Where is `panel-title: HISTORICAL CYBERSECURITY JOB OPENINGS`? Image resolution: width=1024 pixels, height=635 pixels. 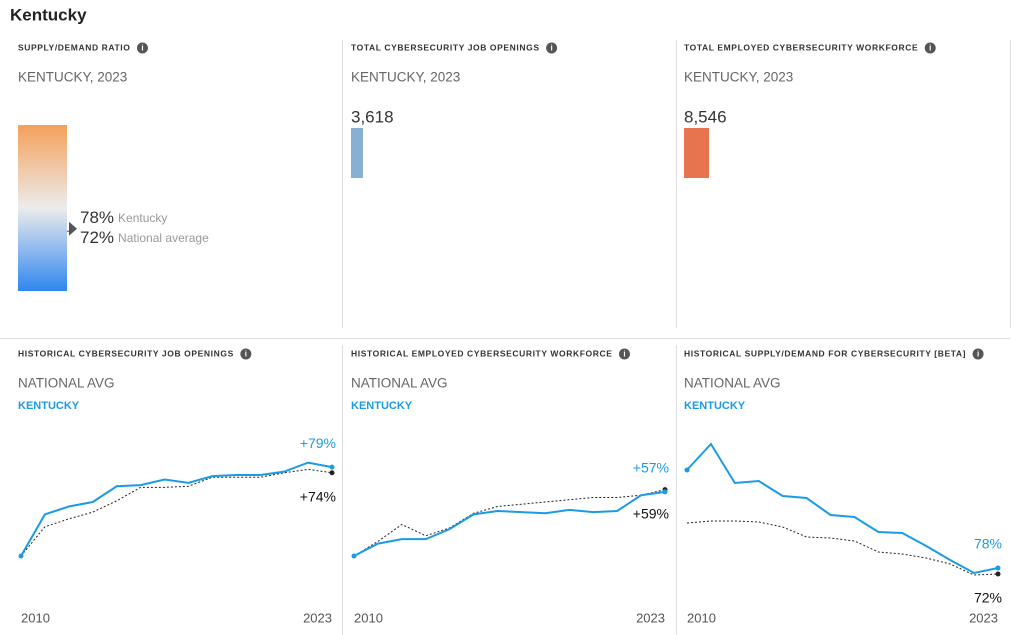 panel-title: HISTORICAL CYBERSECURITY JOB OPENINGS is located at coordinates (126, 353).